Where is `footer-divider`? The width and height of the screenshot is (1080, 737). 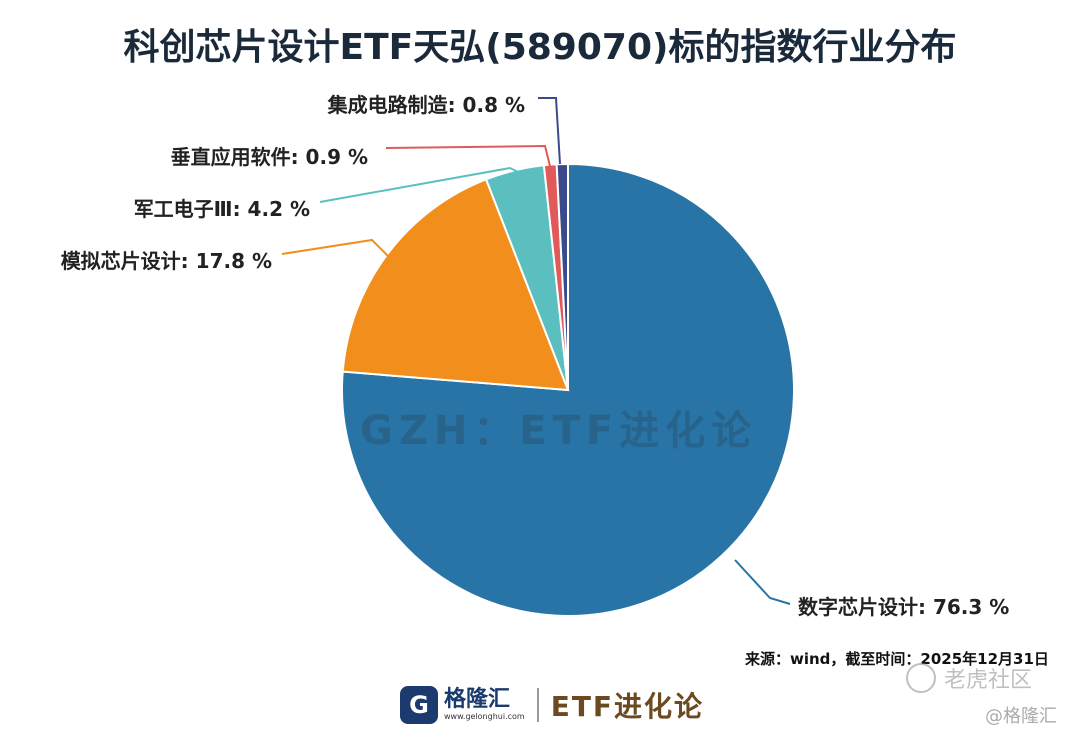
footer-divider is located at coordinates (537, 705).